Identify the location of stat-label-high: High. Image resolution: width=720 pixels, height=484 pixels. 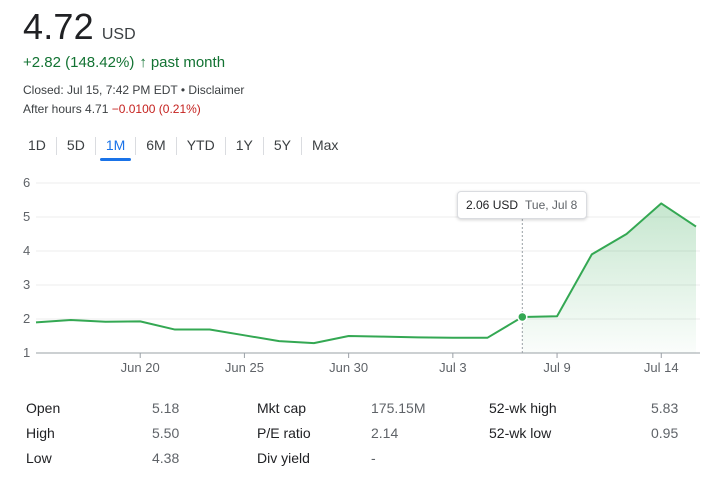
(40, 433).